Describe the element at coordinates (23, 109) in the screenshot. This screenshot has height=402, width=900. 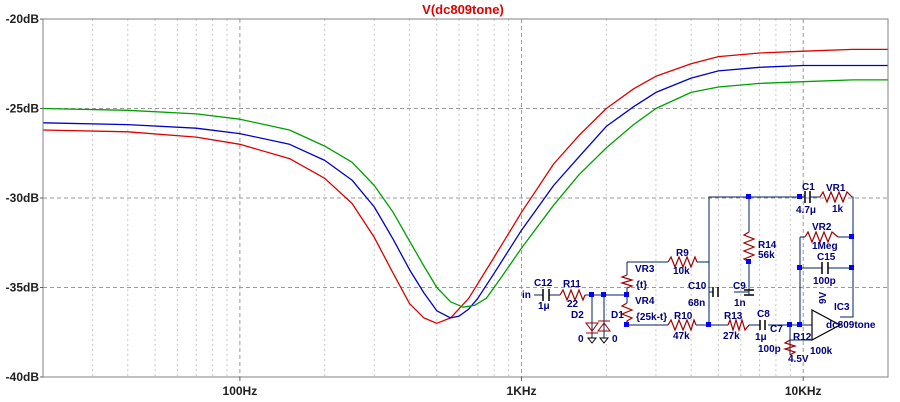
I see `y-tick-label: -25dB` at that location.